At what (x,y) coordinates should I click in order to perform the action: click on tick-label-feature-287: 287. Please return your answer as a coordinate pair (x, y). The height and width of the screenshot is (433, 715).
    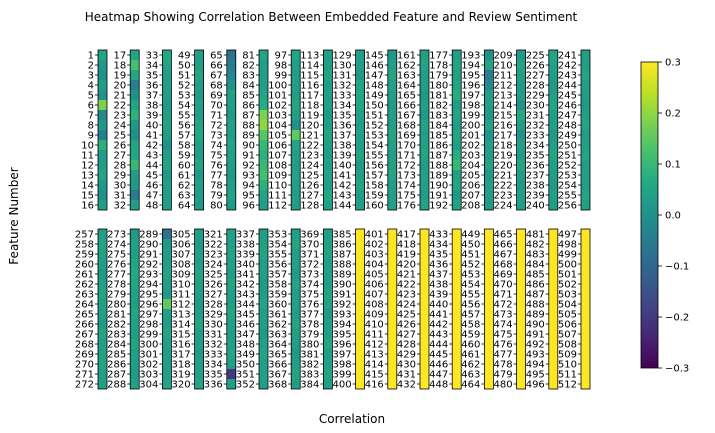
    Looking at the image, I should click on (116, 375).